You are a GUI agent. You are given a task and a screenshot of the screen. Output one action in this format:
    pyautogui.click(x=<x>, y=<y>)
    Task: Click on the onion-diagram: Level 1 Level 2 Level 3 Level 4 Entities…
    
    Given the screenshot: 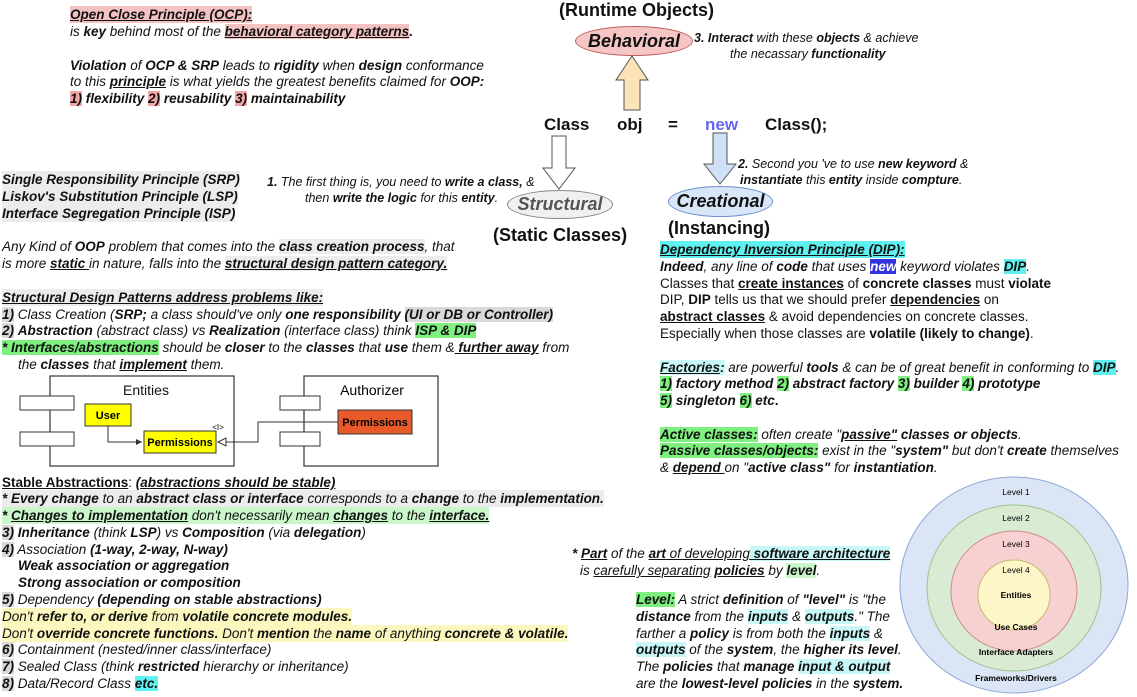 What is the action you would take?
    pyautogui.click(x=1014, y=585)
    